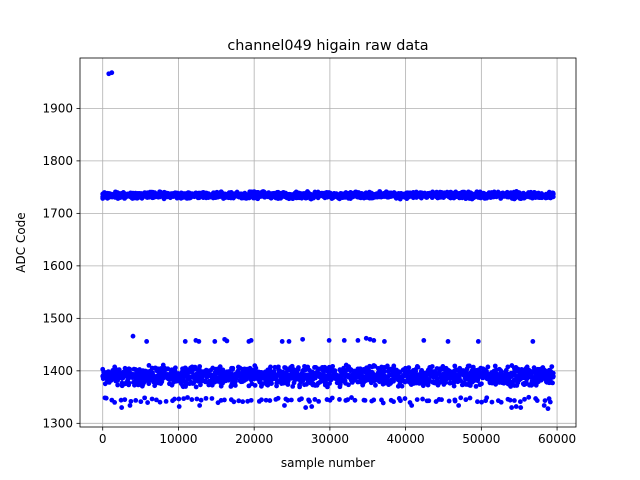  I want to click on x-tick-label: 60000, so click(557, 439).